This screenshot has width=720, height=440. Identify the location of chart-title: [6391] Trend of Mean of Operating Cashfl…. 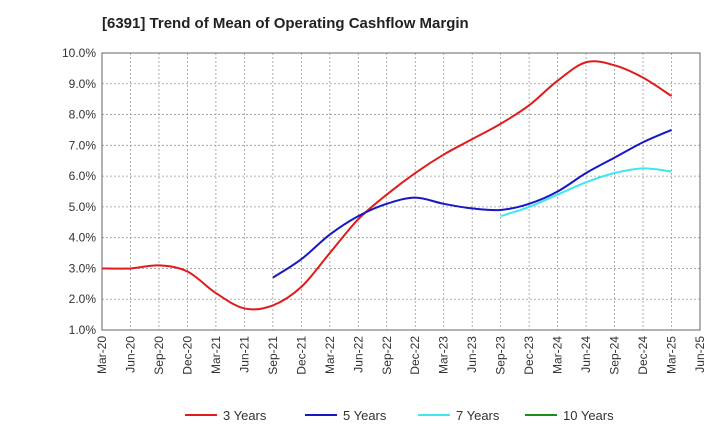
(285, 23).